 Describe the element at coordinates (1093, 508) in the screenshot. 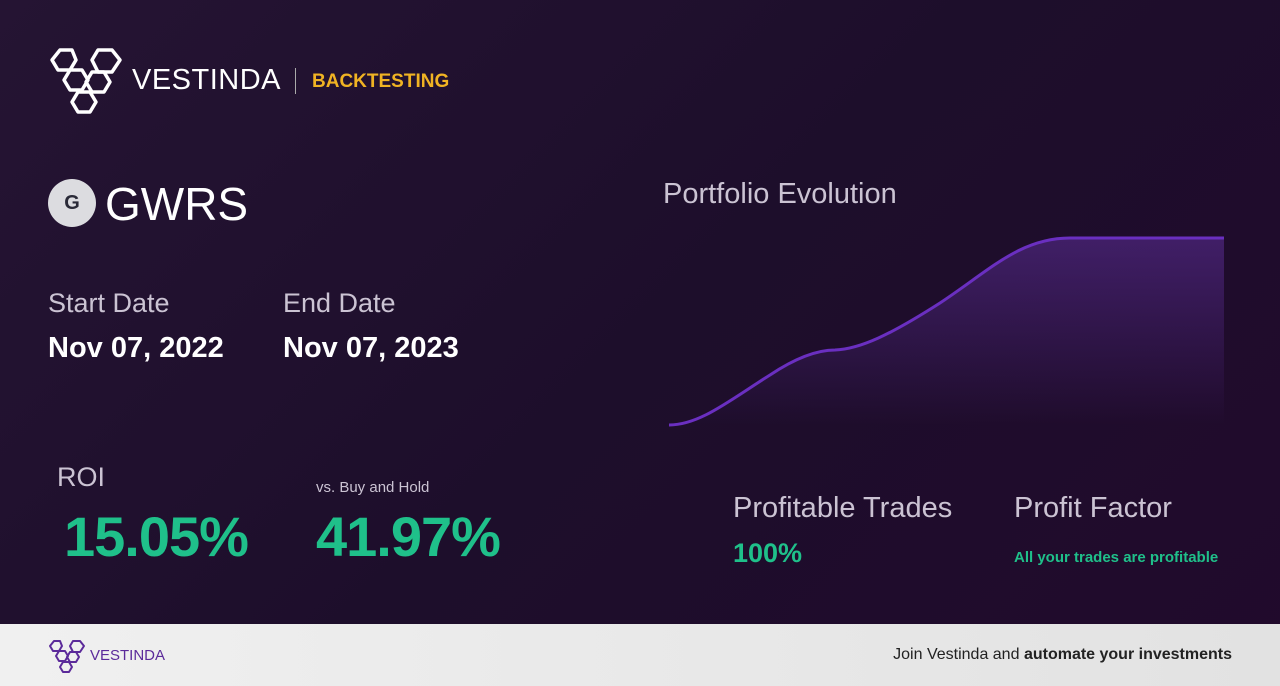

I see `factor-label: Profit Factor` at that location.